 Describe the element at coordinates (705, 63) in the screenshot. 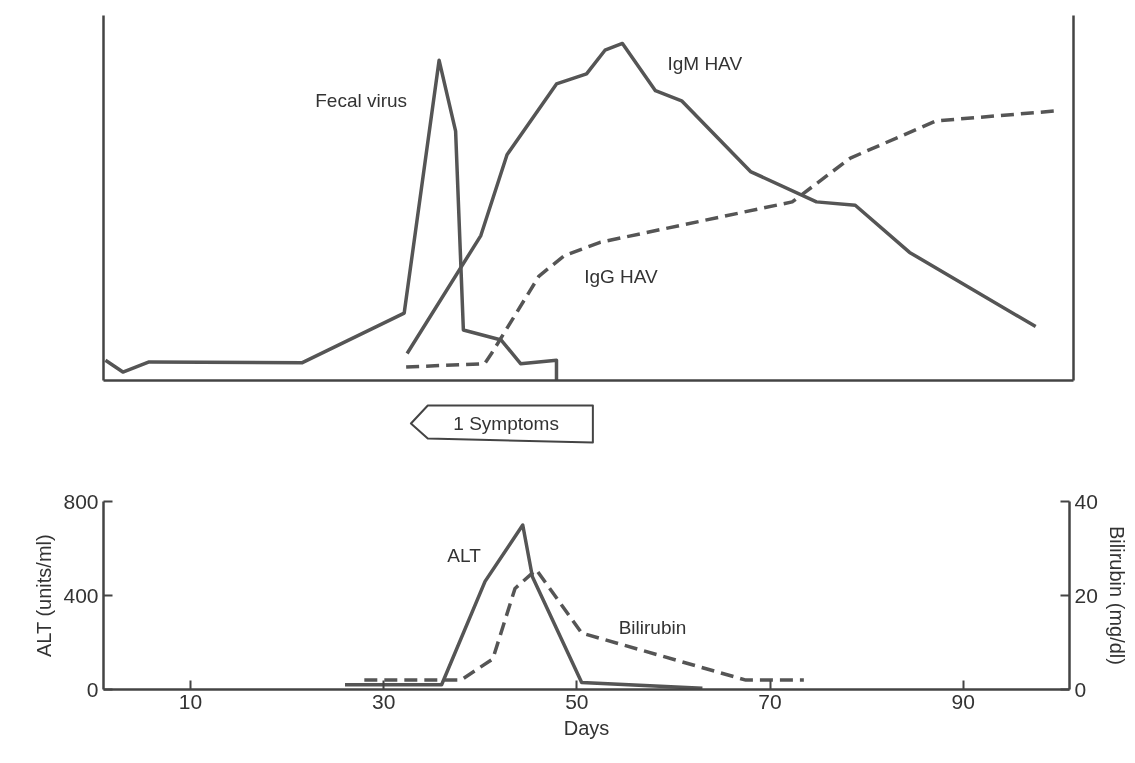

I see `series-label: IgM HAV` at that location.